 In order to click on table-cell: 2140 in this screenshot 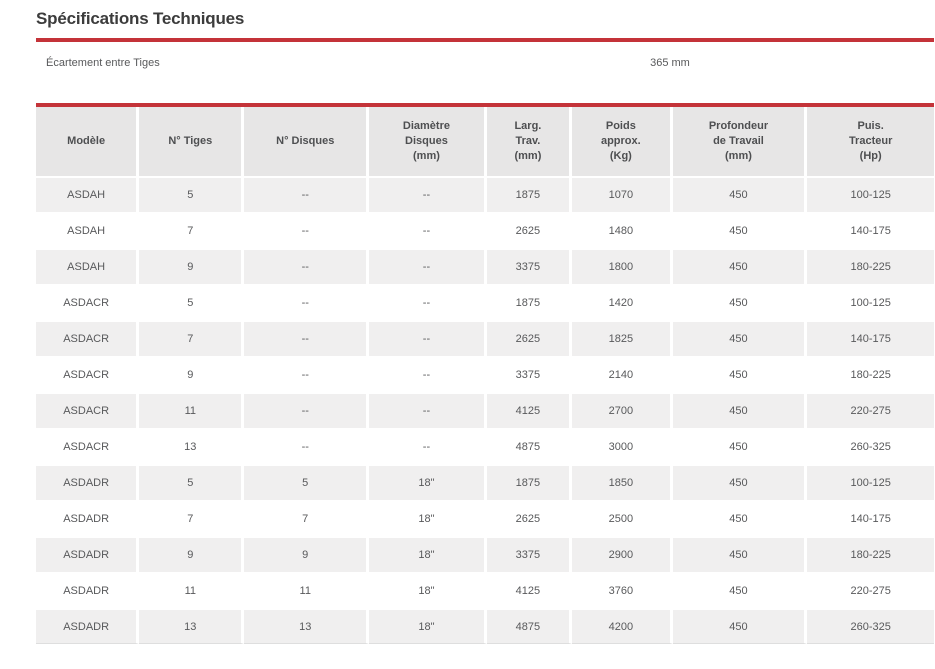, I will do `click(622, 374)`.